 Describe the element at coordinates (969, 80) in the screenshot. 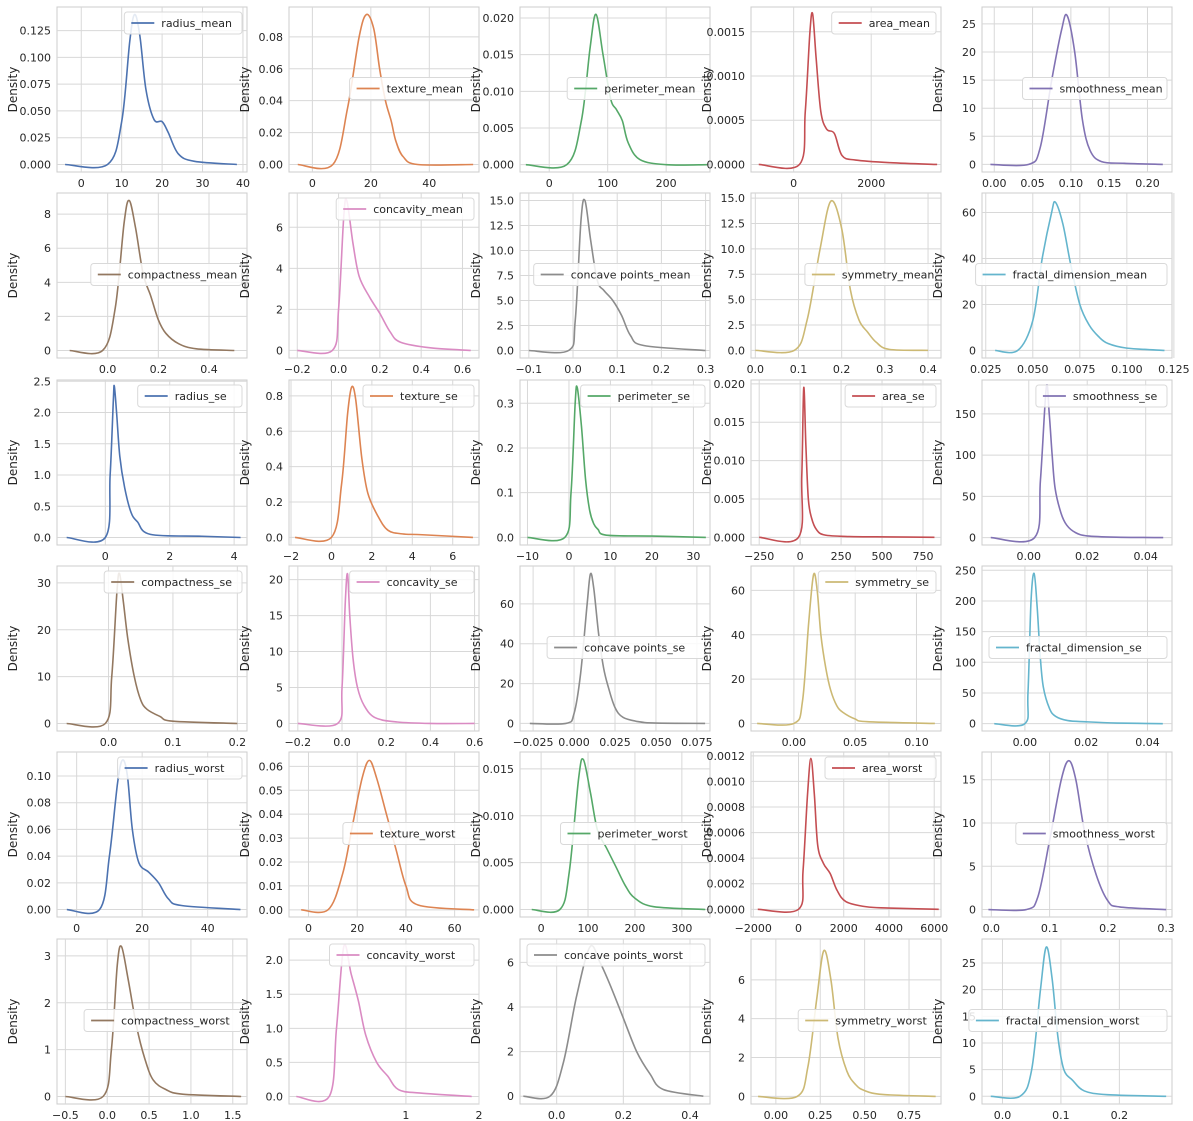

I see `y-tick-label: 15` at that location.